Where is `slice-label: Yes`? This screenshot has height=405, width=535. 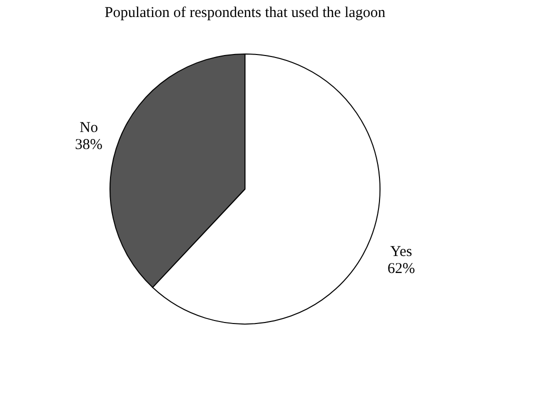 slice-label: Yes is located at coordinates (401, 252).